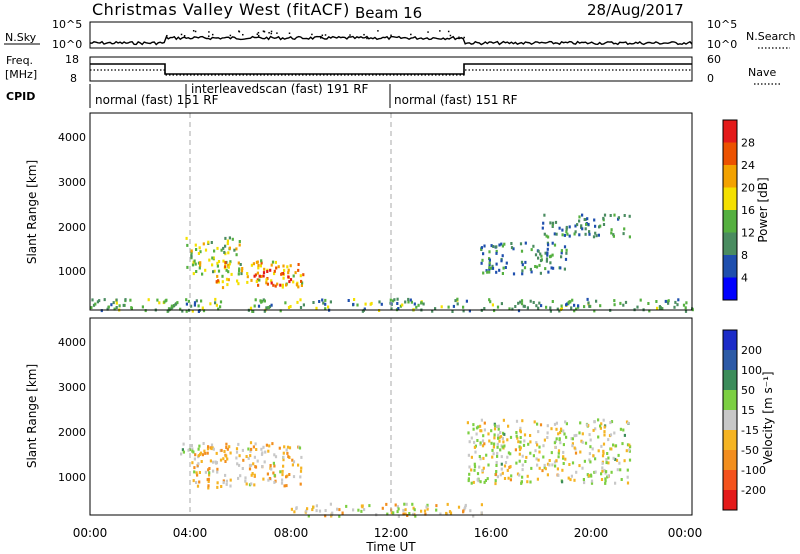  What do you see at coordinates (753, 490) in the screenshot?
I see `colorbar-tick: -200` at bounding box center [753, 490].